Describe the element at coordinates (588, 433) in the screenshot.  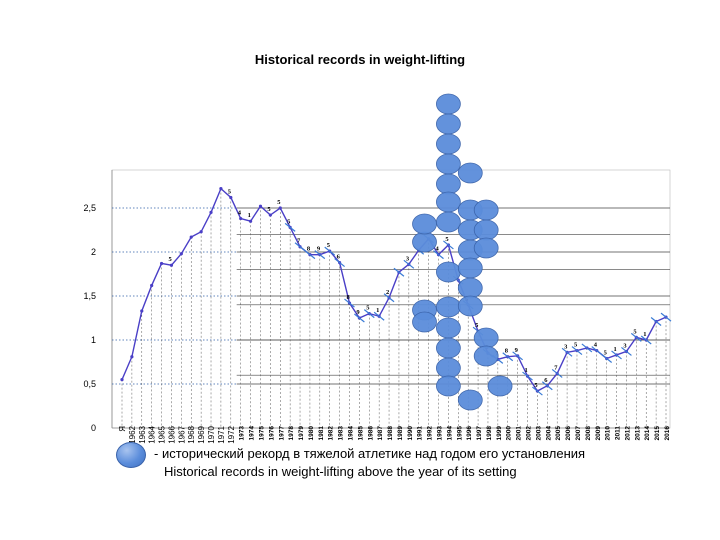
I see `x-tick-label: 2008` at that location.